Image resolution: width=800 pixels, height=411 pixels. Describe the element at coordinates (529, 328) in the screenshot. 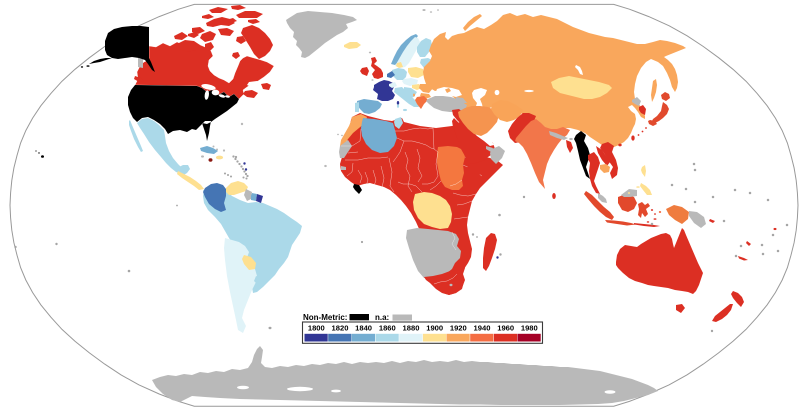

I see `svg-text: 1980` at that location.